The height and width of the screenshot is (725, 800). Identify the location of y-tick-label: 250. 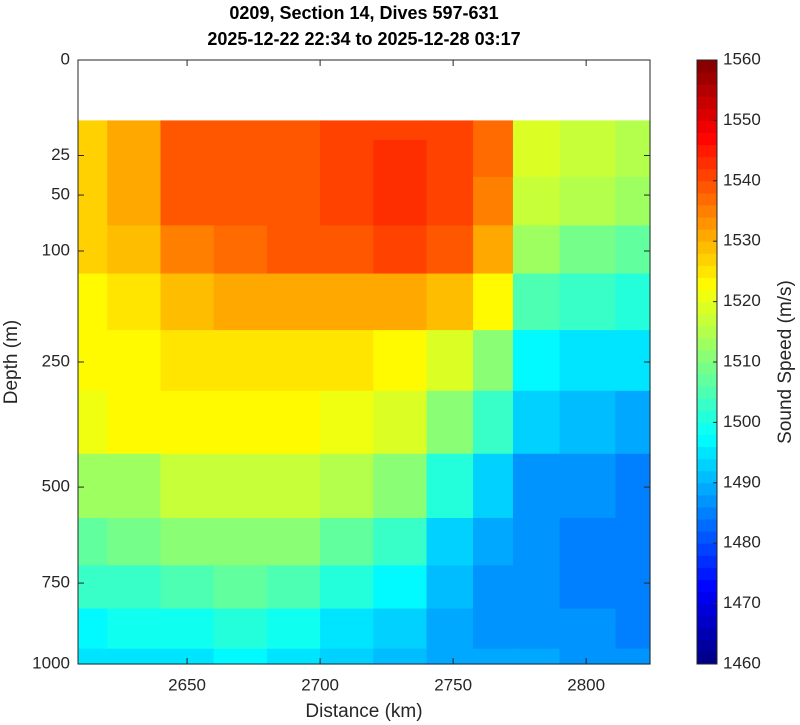
(56, 360).